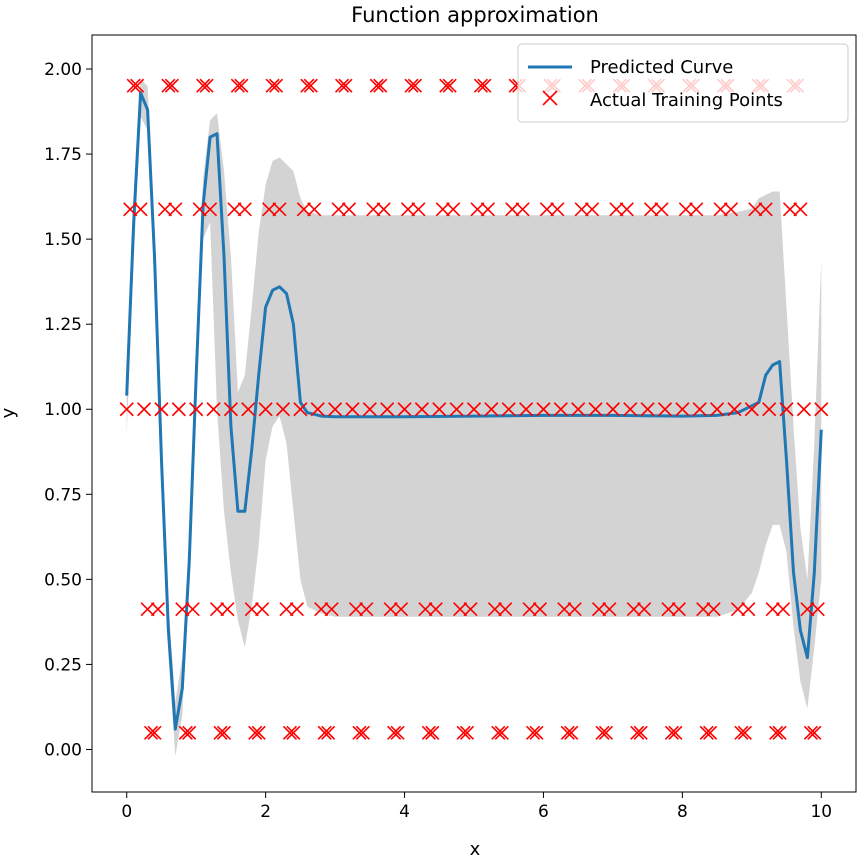 The image size is (859, 859). Describe the element at coordinates (661, 67) in the screenshot. I see `legend-label-predicted: Predicted Curve` at that location.